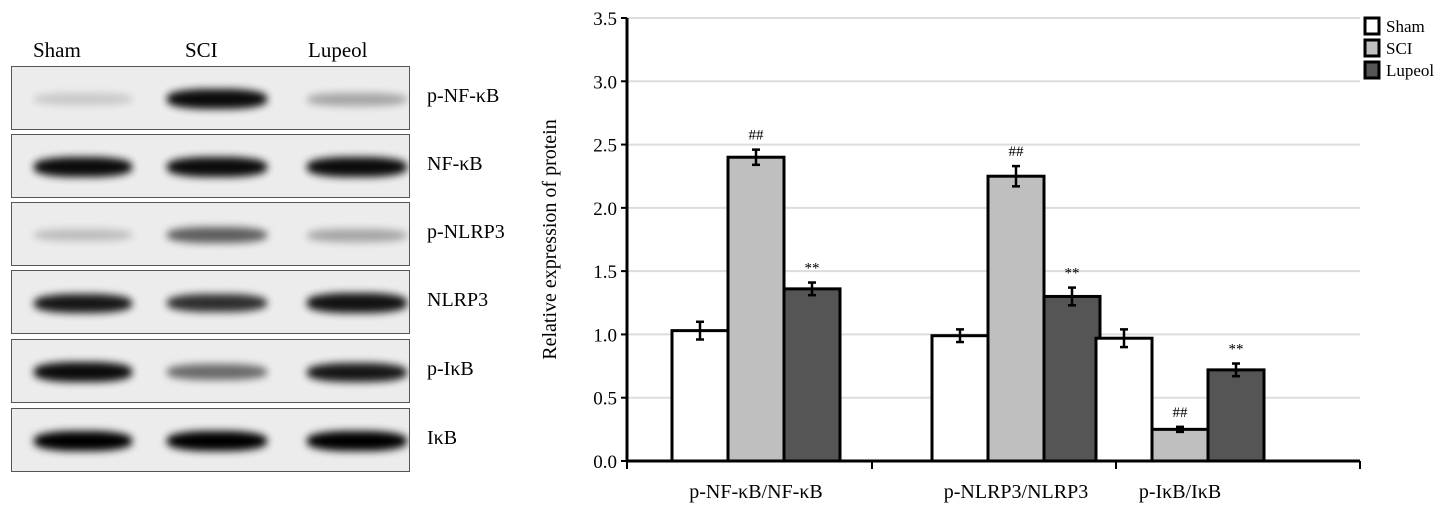 Image resolution: width=1449 pixels, height=510 pixels. I want to click on blot-row-label: p-NF-κB, so click(463, 96).